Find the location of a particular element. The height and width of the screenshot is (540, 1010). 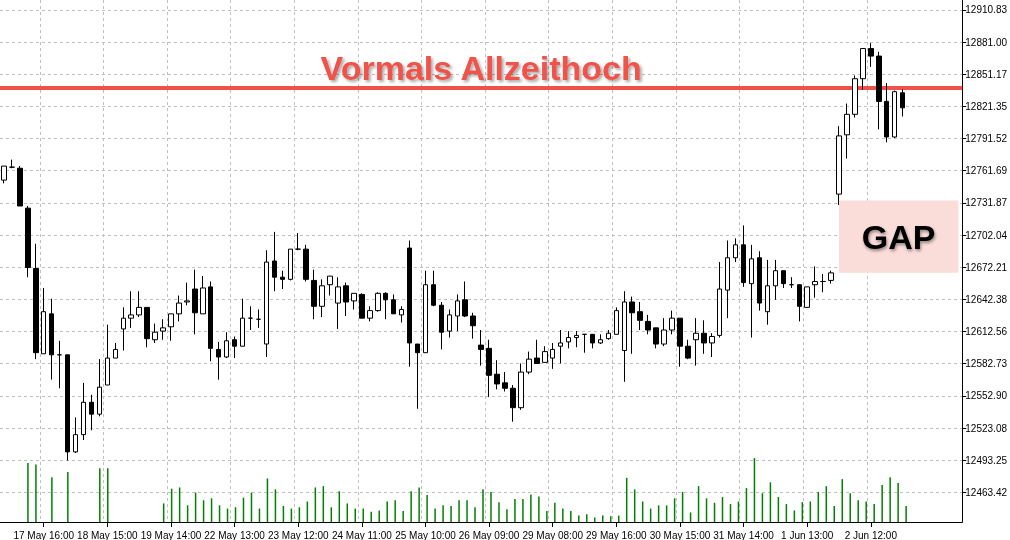

y-tick-label: 12582.73 is located at coordinates (986, 364).